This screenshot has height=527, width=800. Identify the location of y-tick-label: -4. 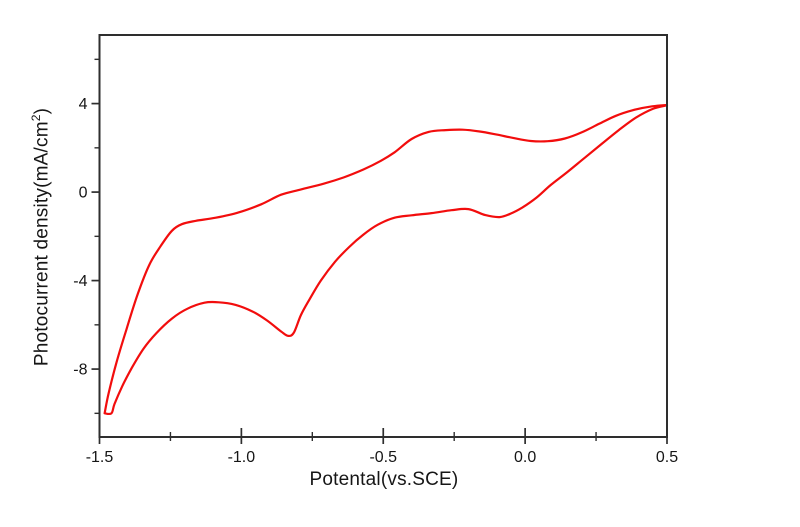
(80, 281).